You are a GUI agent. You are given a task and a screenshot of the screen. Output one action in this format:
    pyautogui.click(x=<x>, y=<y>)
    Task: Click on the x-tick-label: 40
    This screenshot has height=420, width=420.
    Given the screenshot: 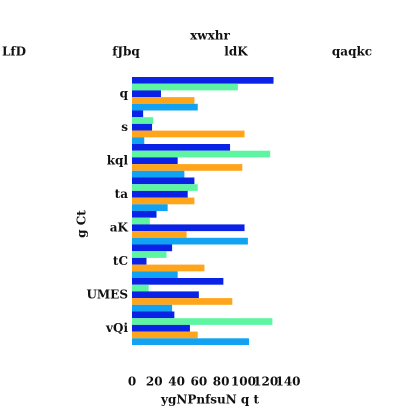 What is the action you would take?
    pyautogui.click(x=176, y=382)
    